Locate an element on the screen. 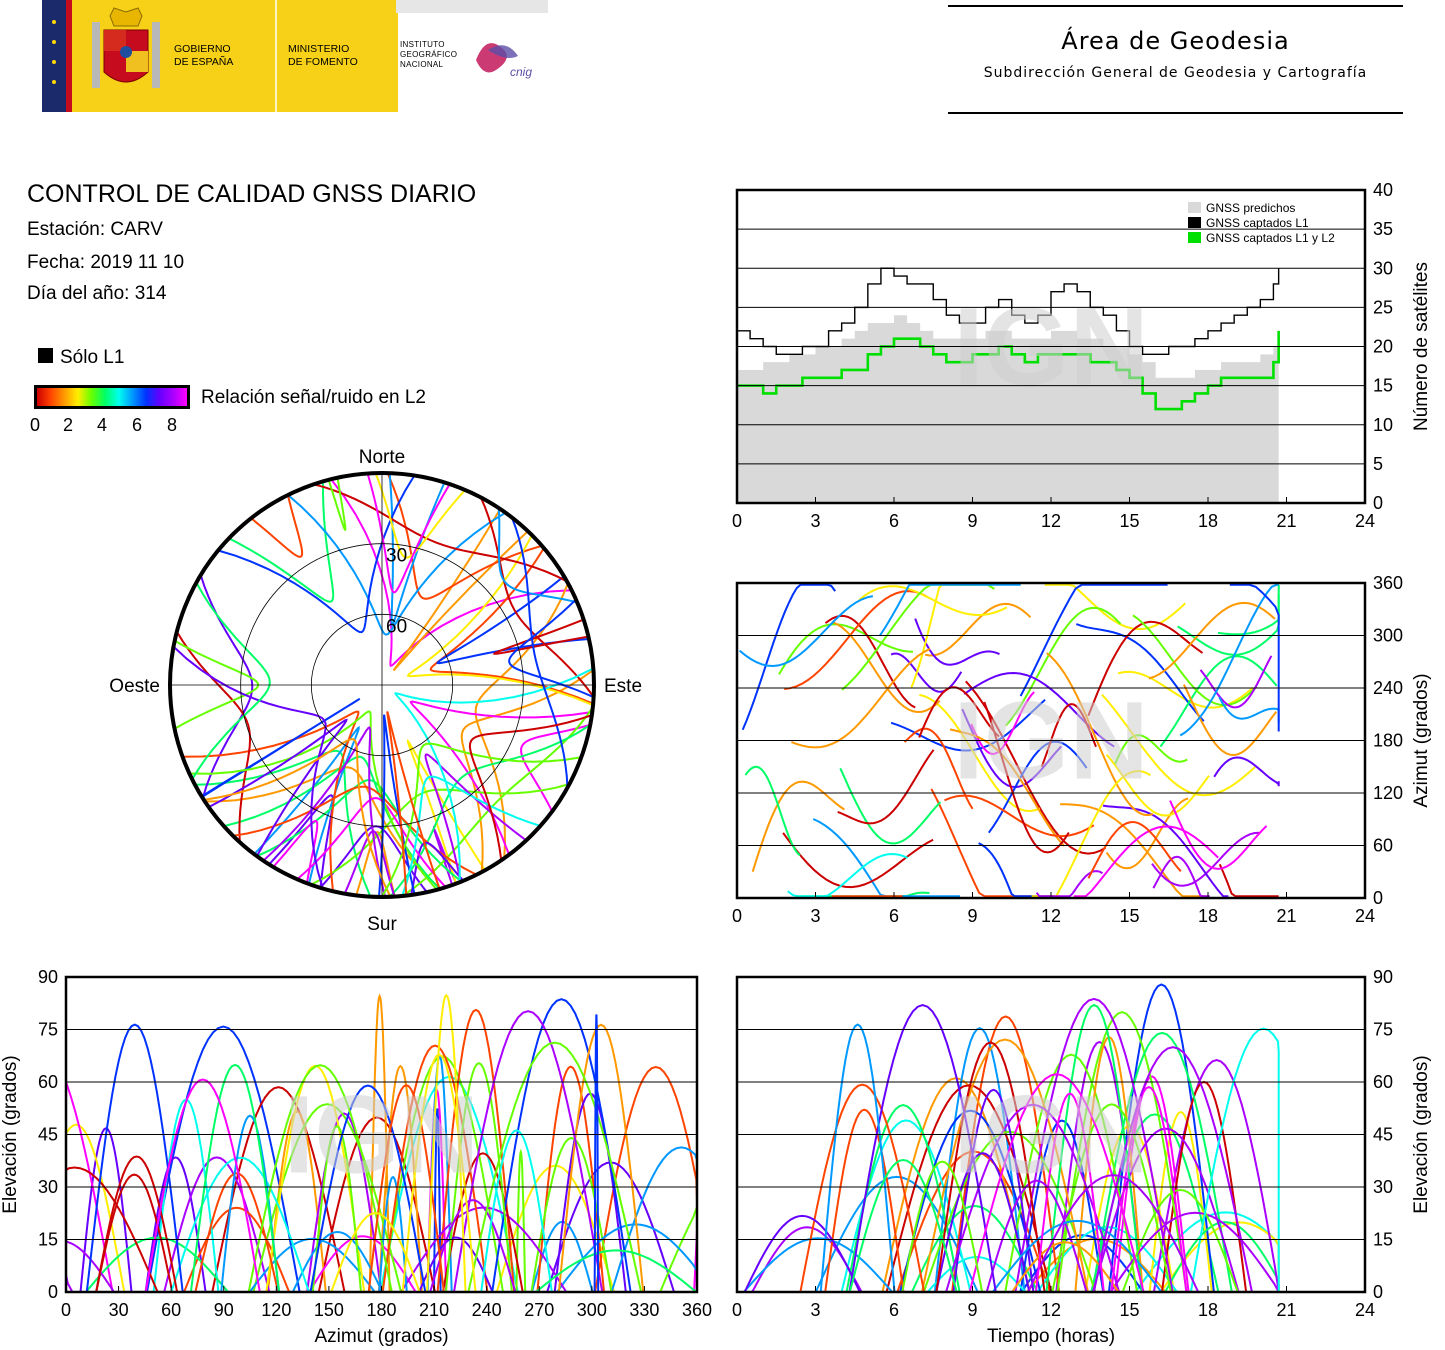 This screenshot has height=1350, width=1445. x-tick-label: 90 is located at coordinates (224, 1310).